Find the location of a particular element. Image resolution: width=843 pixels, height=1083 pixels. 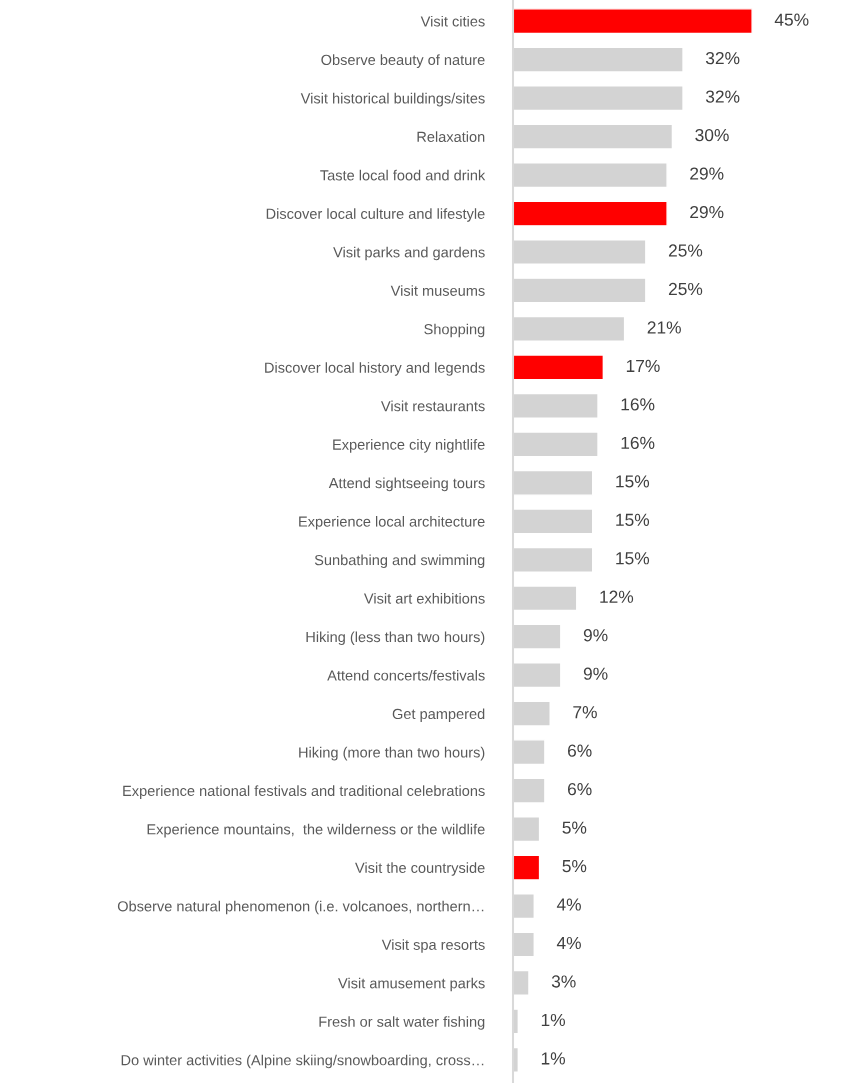

data-label: 45% is located at coordinates (791, 19).